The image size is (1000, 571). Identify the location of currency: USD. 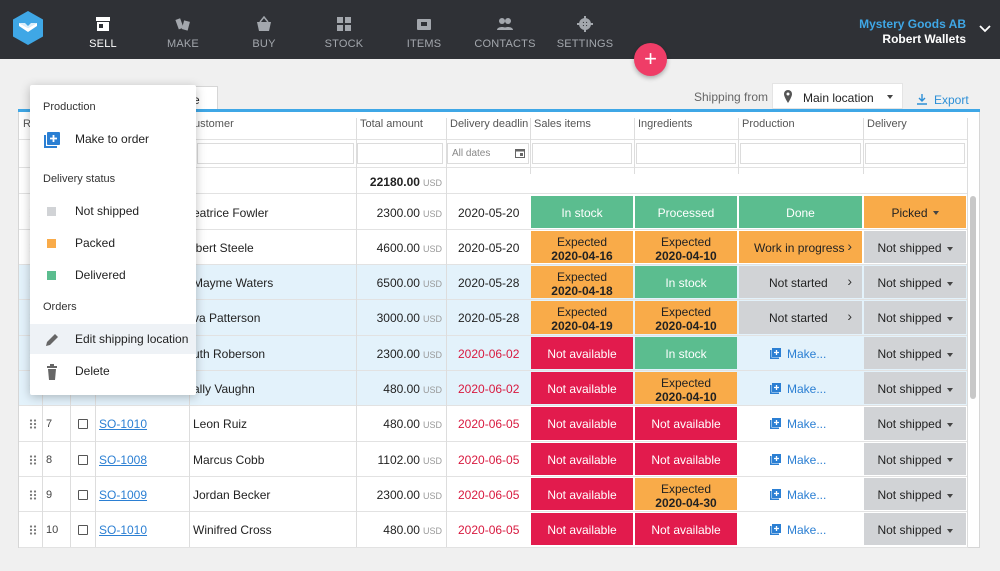
(432, 284).